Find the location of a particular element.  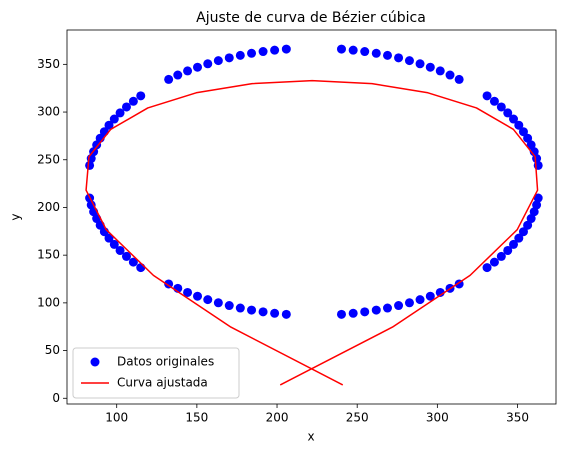

y-tick-label: 300 is located at coordinates (48, 112).